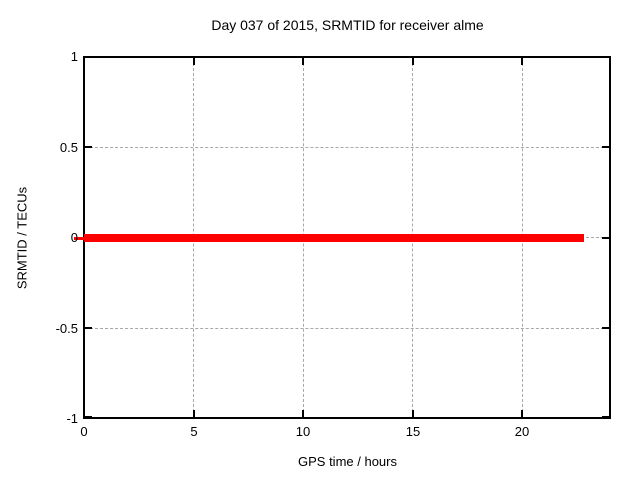 Image resolution: width=640 pixels, height=480 pixels. I want to click on y-tick-label: 1, so click(74, 56).